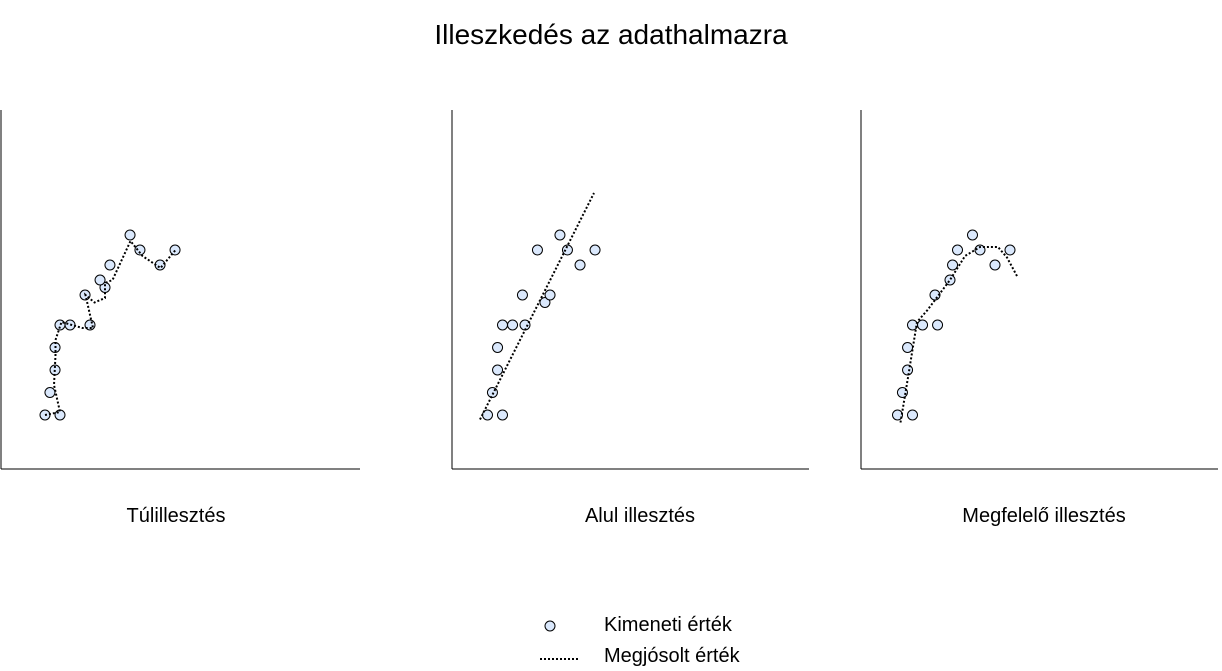  I want to click on chart-title: Illeszkedés az adathalmazra, so click(611, 34).